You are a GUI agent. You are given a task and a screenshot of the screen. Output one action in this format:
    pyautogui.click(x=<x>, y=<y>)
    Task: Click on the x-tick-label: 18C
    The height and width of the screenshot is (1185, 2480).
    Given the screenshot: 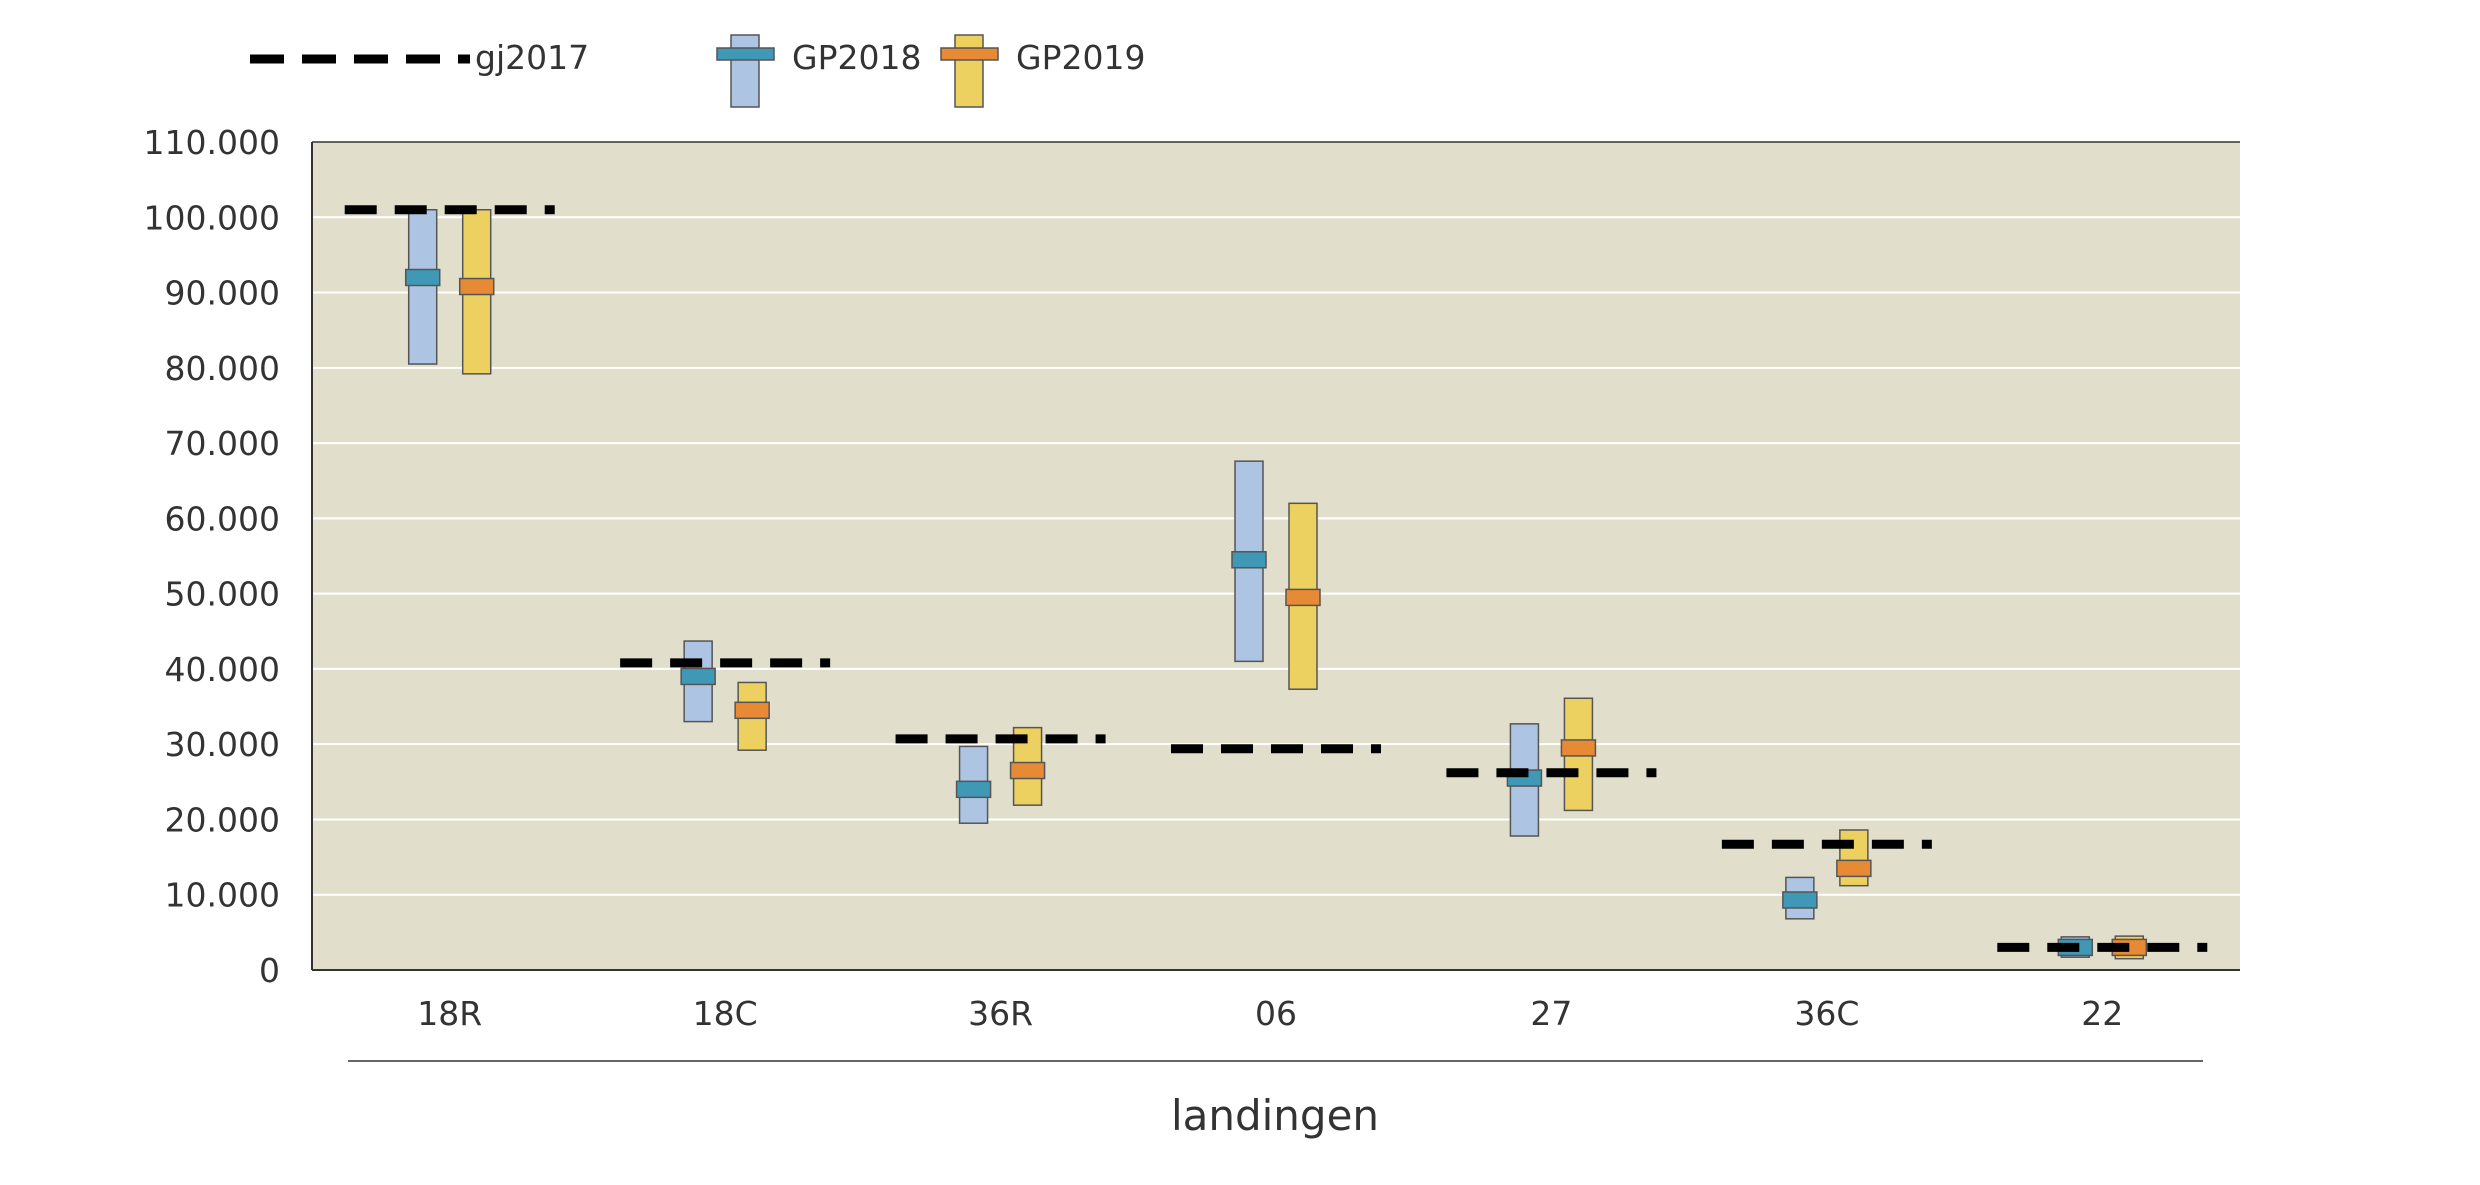 What is the action you would take?
    pyautogui.click(x=725, y=1013)
    